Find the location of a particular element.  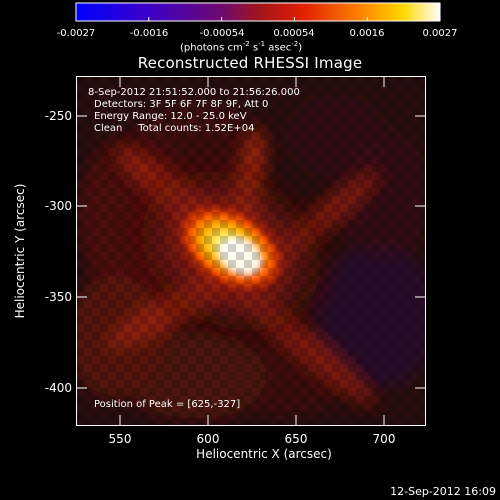

footer-timestamp: 12-Sep-2012 16:09 is located at coordinates (443, 491).